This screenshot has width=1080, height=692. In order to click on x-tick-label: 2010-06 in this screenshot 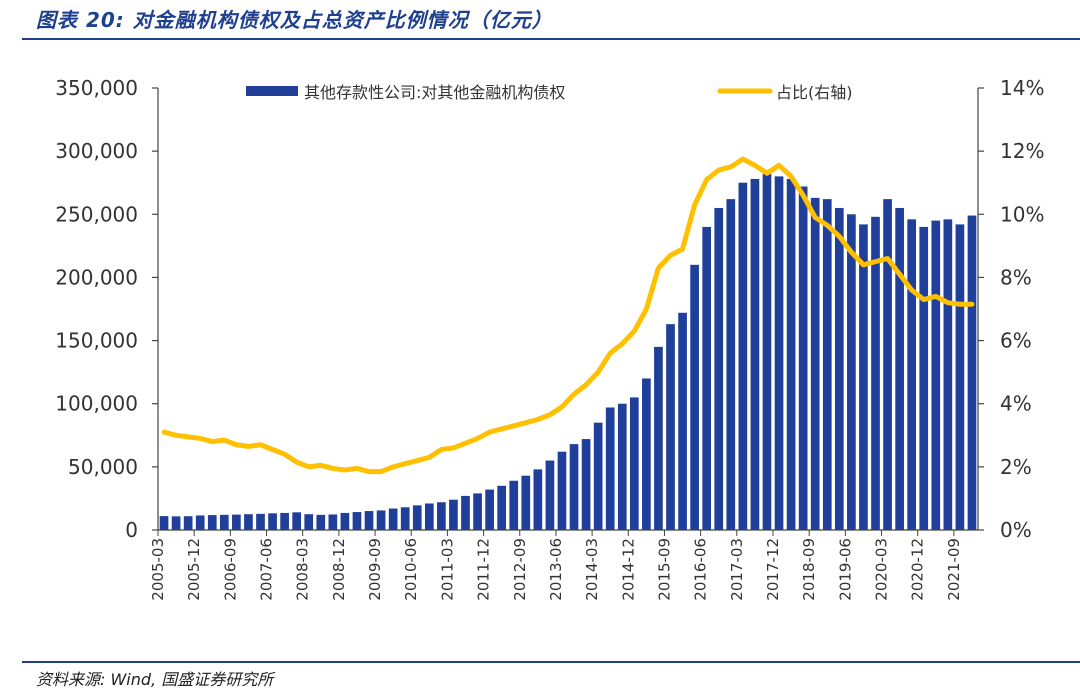, I will do `click(411, 569)`.